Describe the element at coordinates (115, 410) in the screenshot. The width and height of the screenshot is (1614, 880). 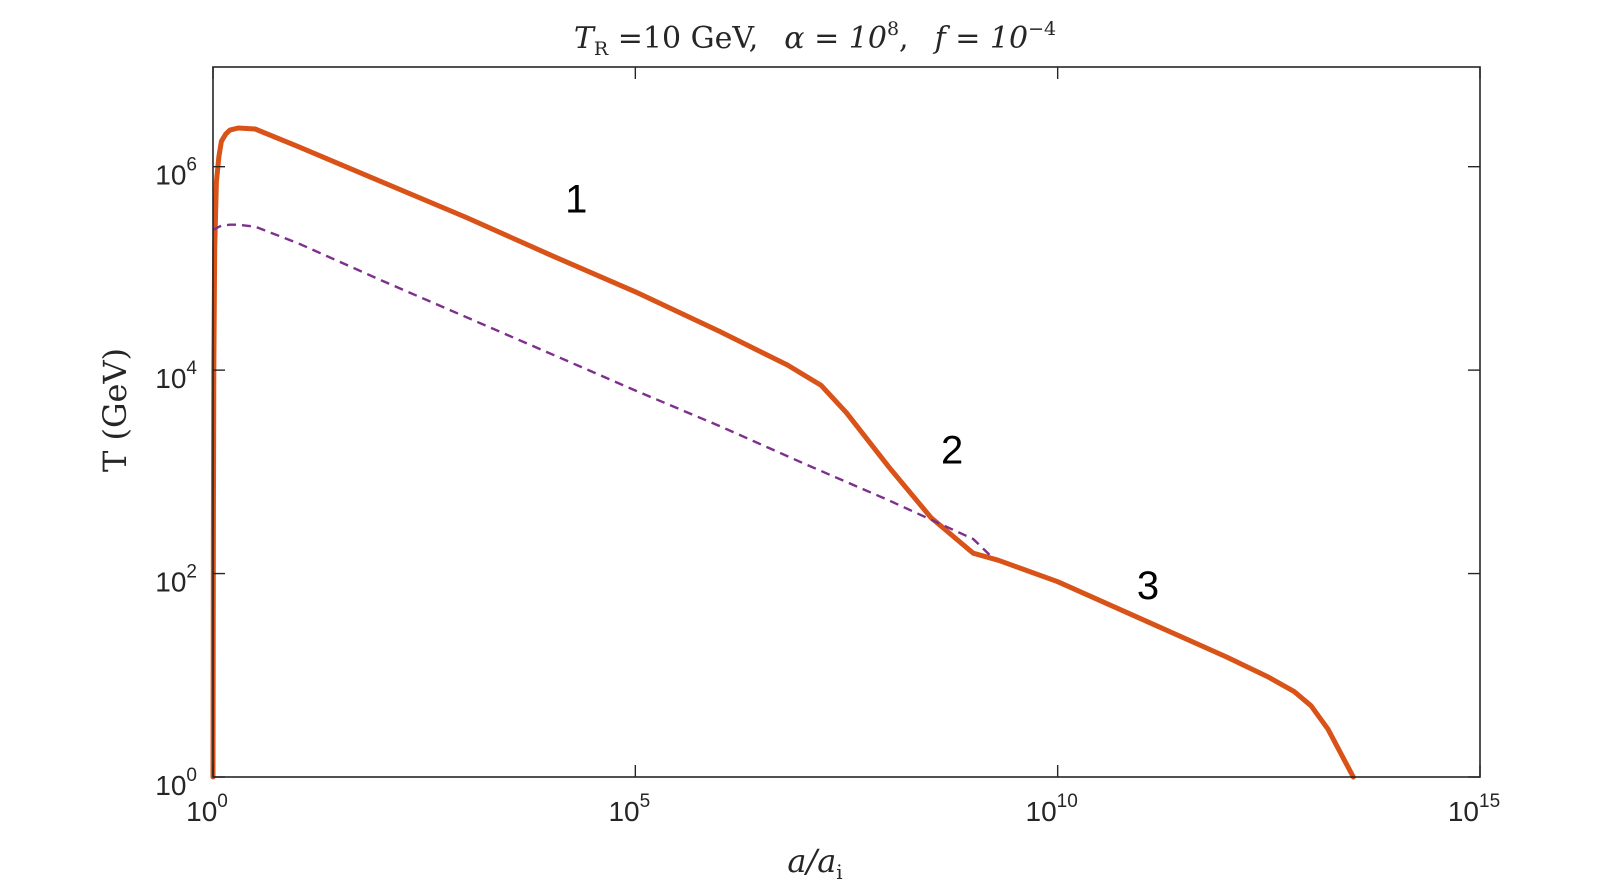
I see `y-axis-label: T (GeV)` at that location.